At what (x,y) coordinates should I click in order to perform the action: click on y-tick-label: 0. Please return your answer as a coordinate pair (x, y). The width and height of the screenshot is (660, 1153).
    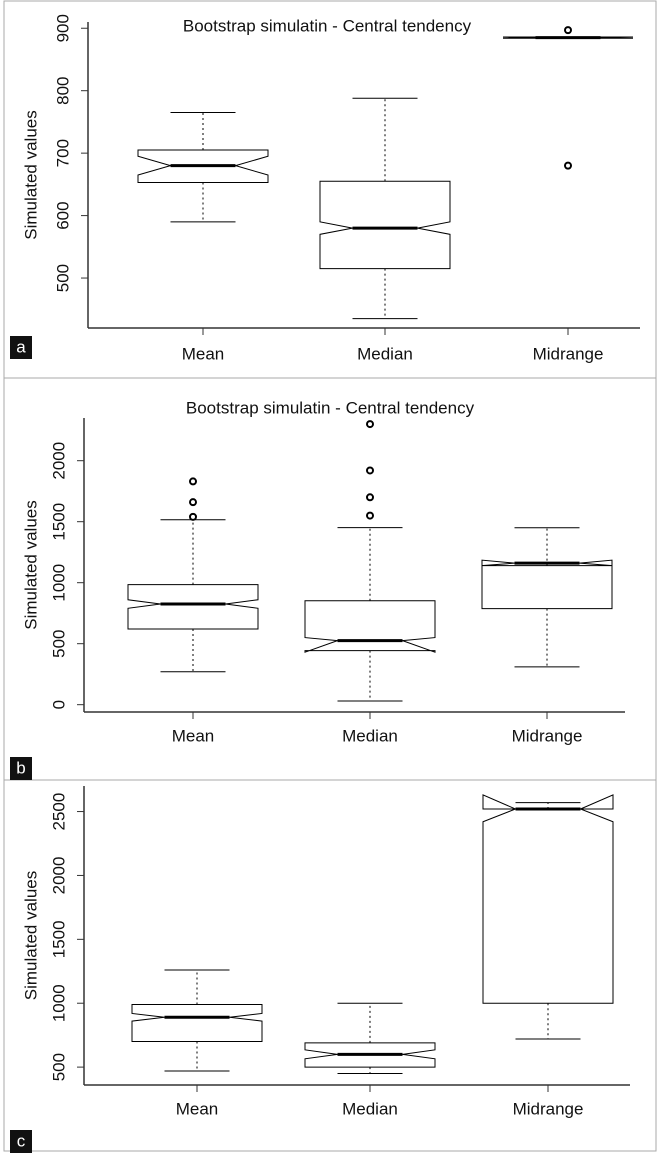
    Looking at the image, I should click on (58, 704).